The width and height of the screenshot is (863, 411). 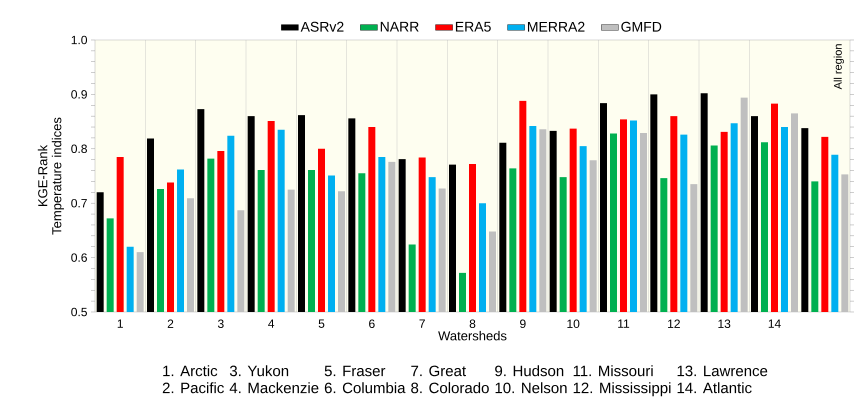 I want to click on text: 8. Colorado, so click(x=450, y=388).